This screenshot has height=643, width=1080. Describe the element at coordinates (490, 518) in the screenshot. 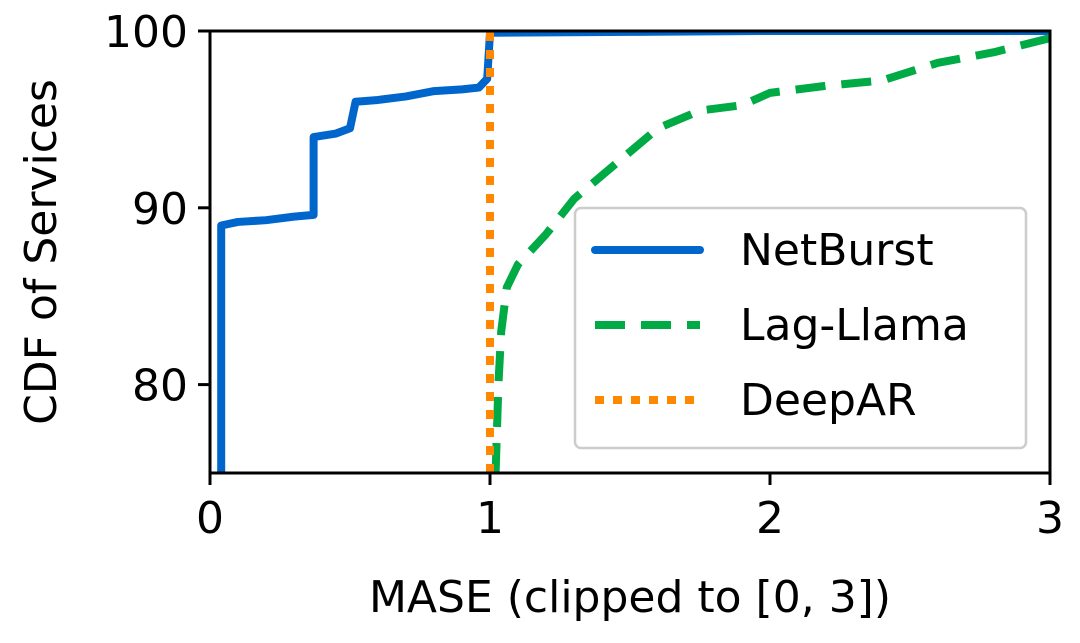

I see `x-tick-label: 1` at that location.